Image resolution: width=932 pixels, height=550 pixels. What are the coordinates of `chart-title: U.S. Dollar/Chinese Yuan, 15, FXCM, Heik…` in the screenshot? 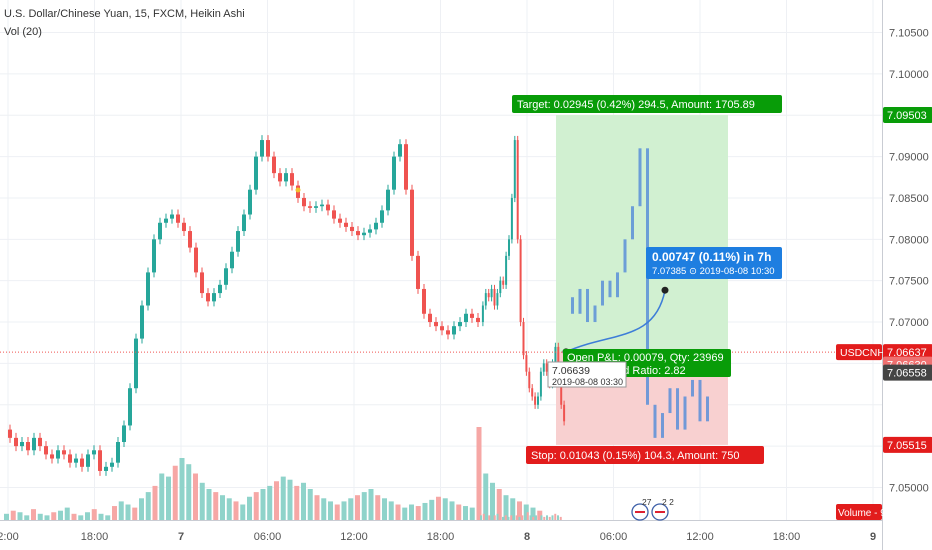 It's located at (124, 14).